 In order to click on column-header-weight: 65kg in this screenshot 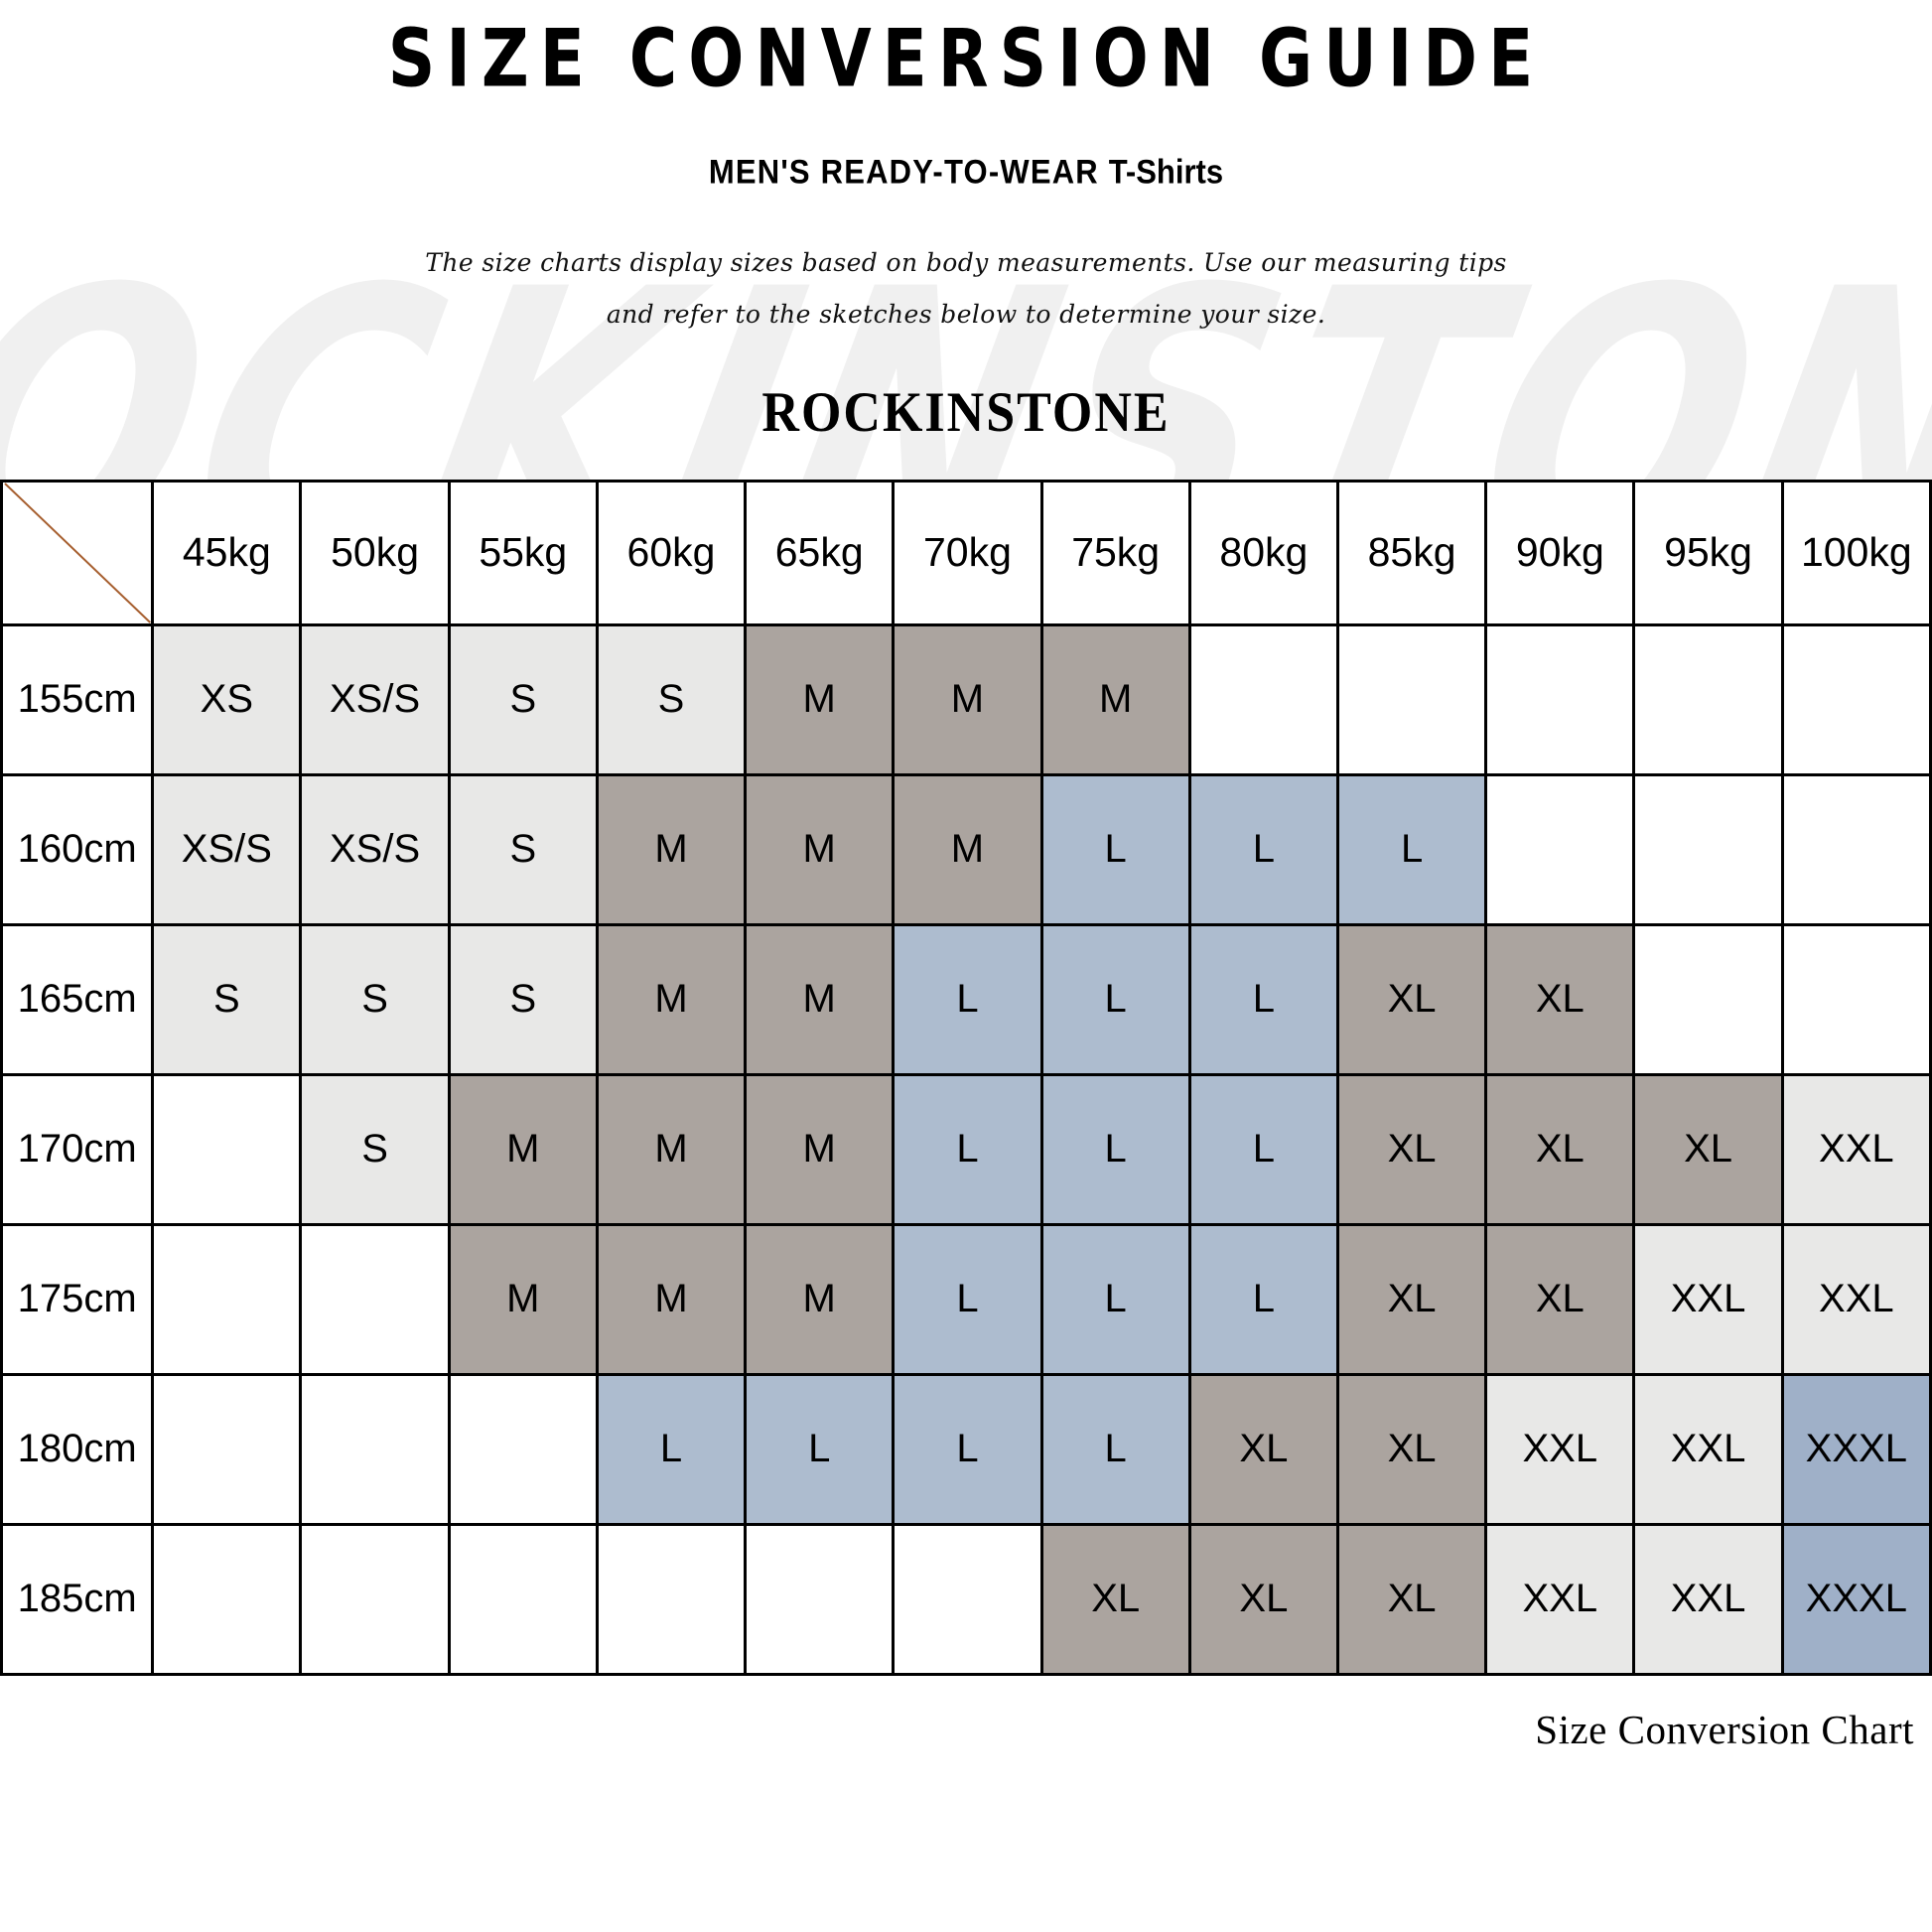, I will do `click(820, 553)`.